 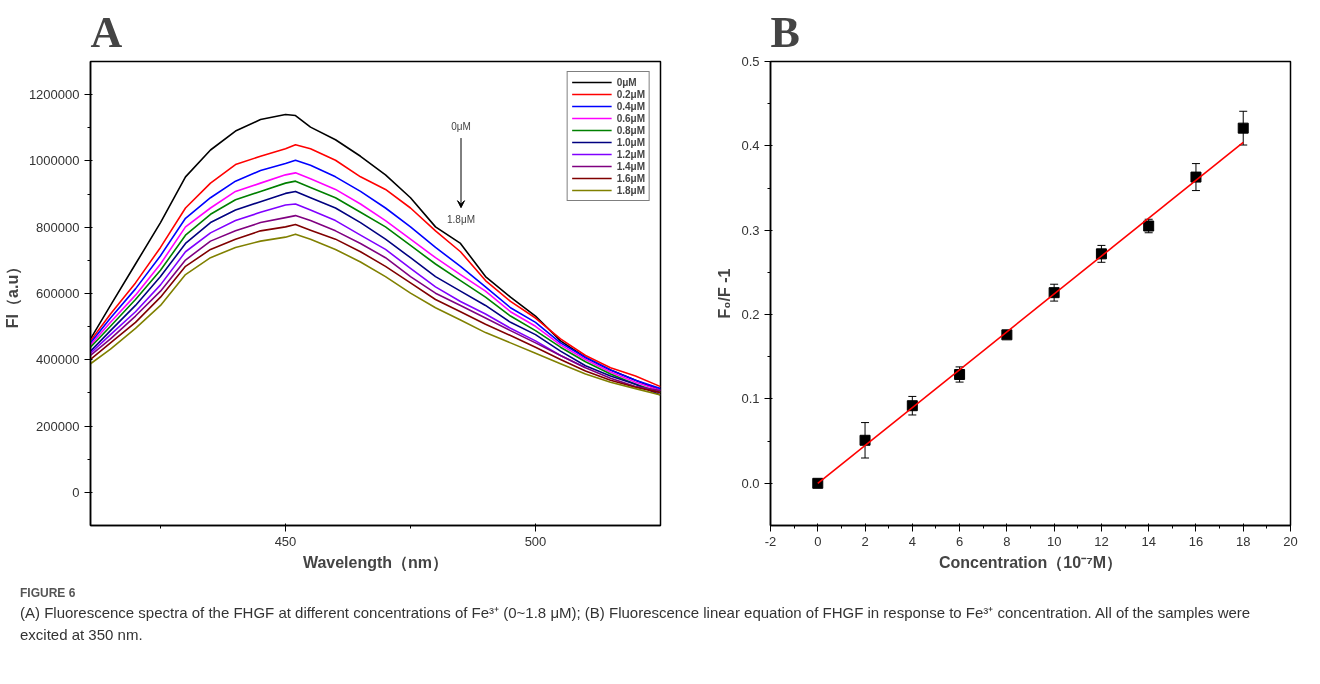 I want to click on legend-label: 0.4μM, so click(x=630, y=106).